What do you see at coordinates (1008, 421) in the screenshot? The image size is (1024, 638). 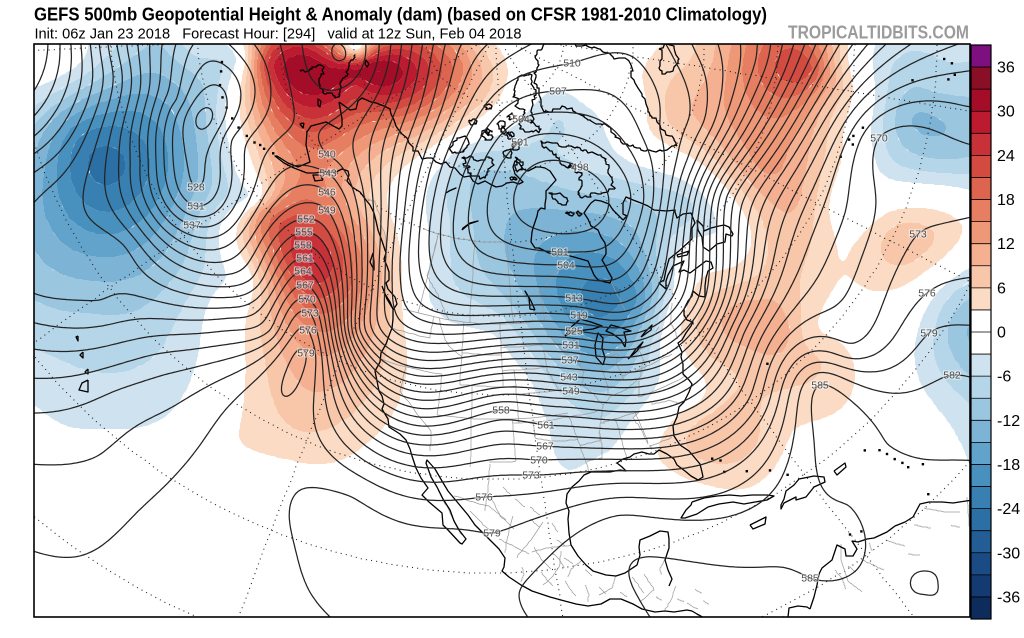 I see `svg-text: -12` at bounding box center [1008, 421].